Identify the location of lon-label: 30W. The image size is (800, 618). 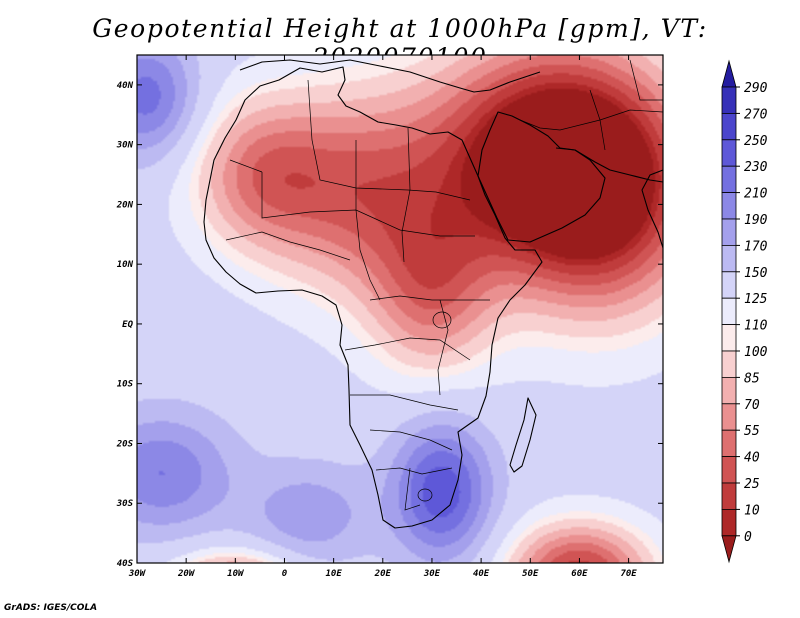
(137, 574).